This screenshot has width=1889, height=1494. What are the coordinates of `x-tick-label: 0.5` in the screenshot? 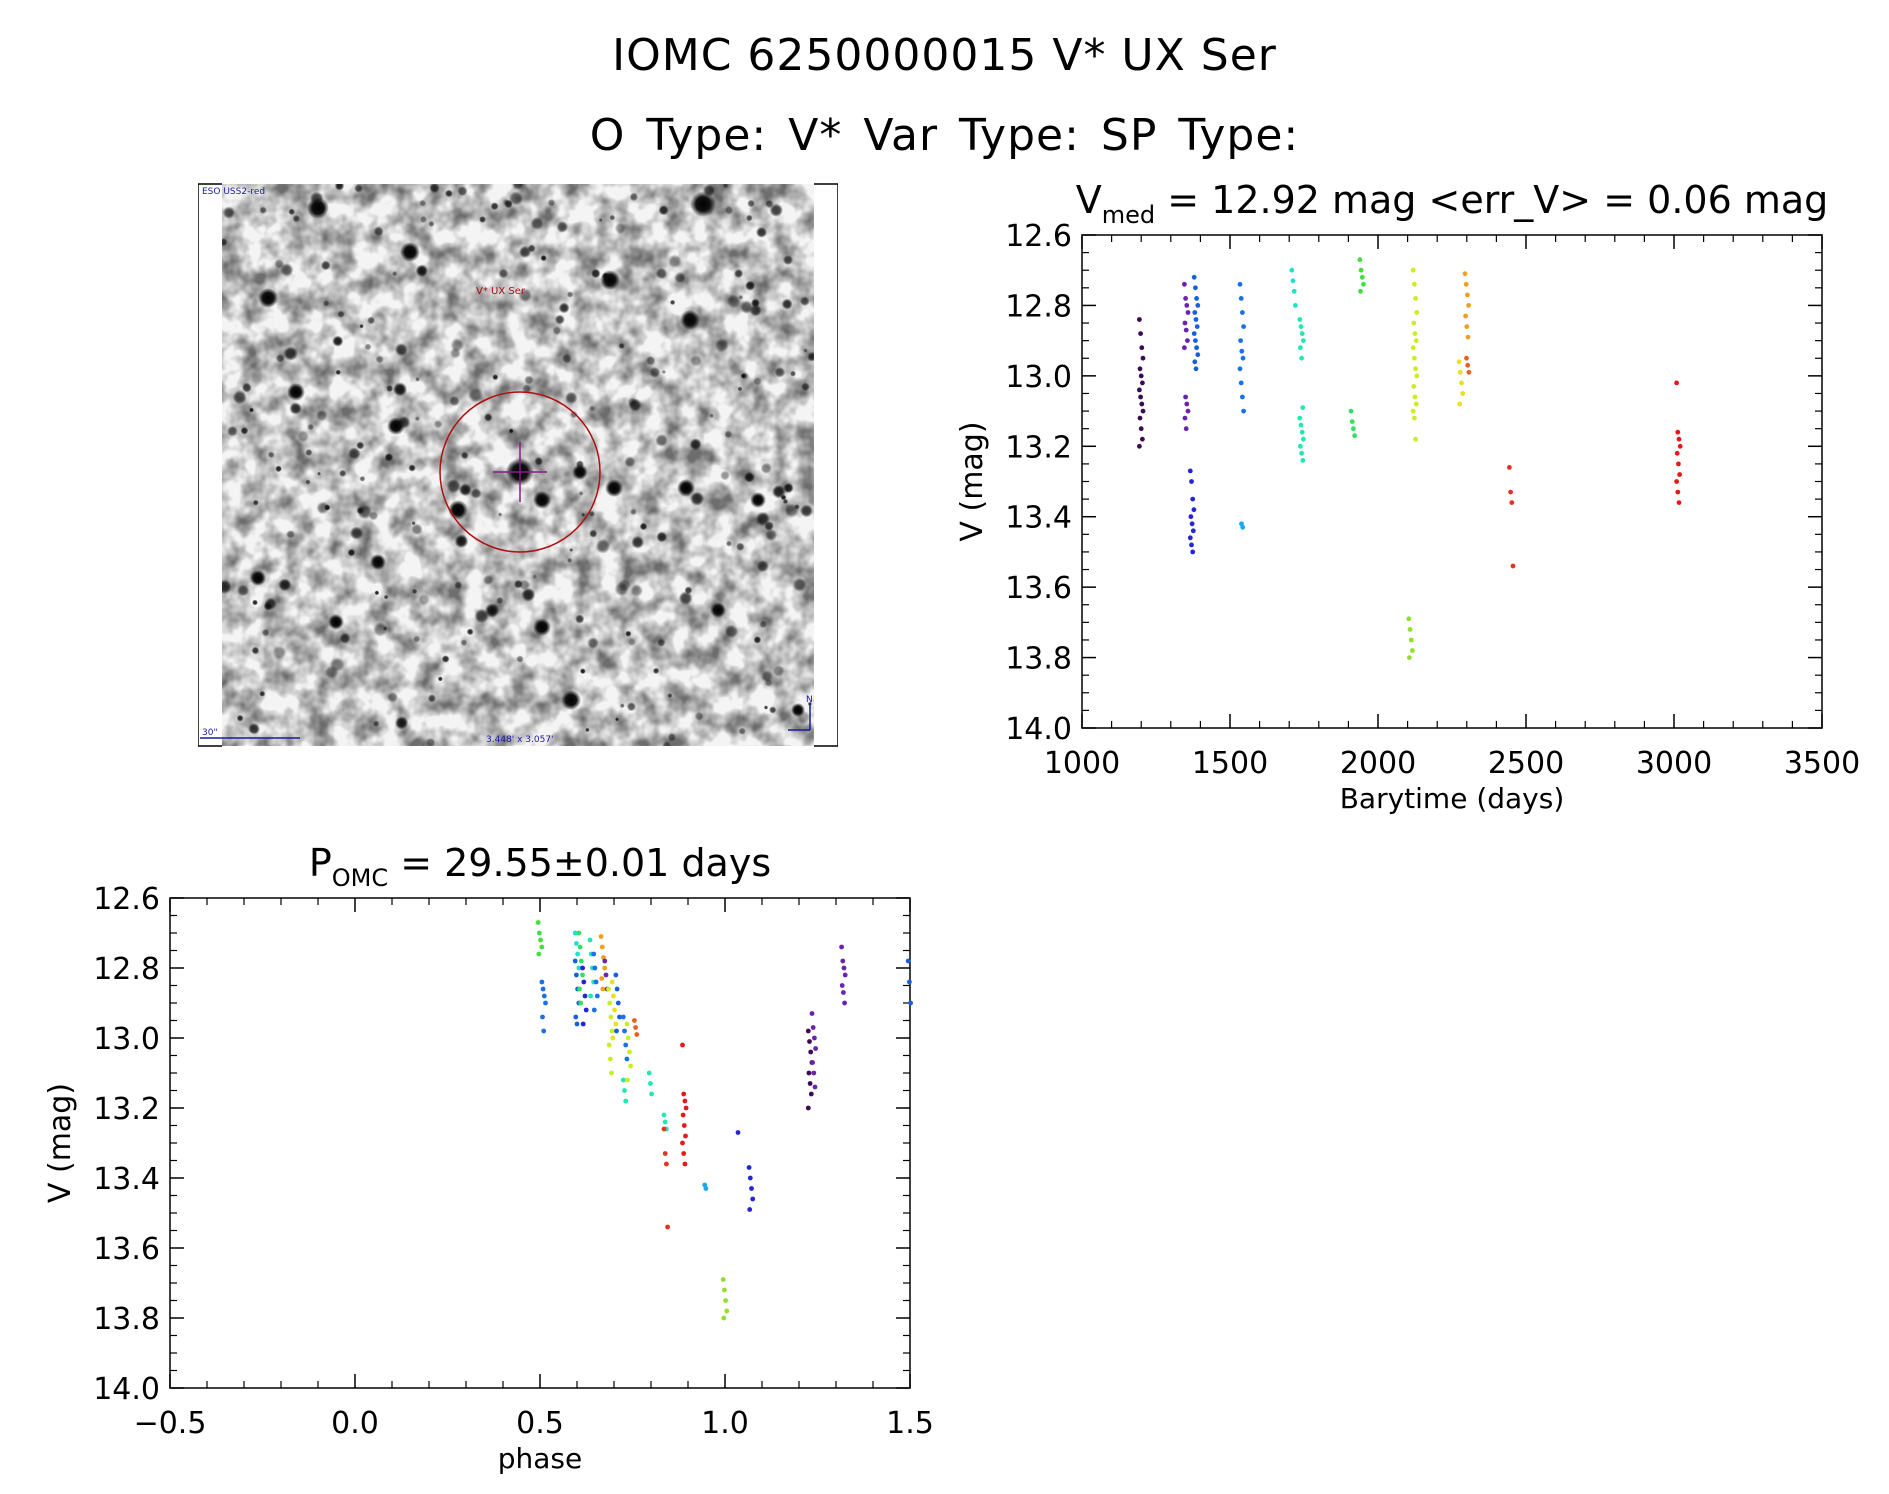 It's located at (540, 1423).